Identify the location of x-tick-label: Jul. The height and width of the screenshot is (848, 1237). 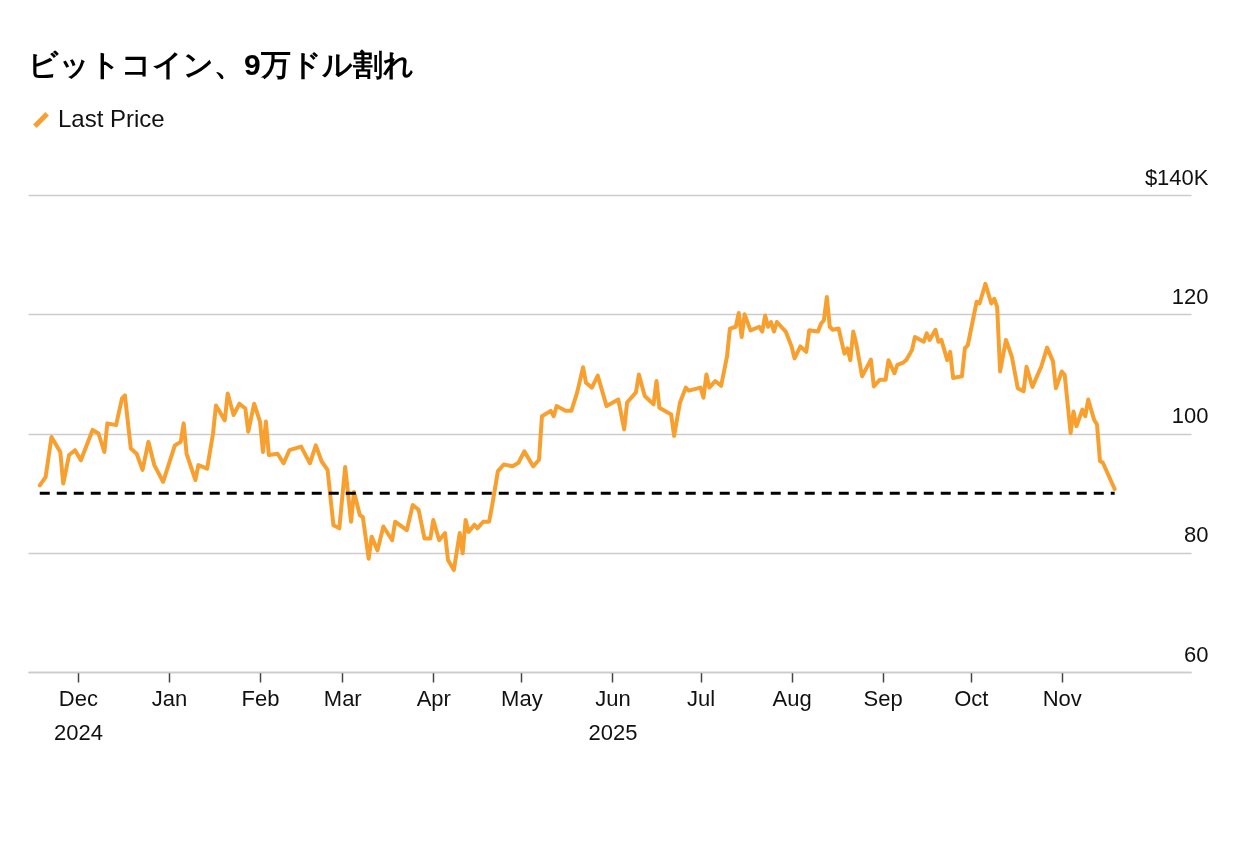
(701, 698).